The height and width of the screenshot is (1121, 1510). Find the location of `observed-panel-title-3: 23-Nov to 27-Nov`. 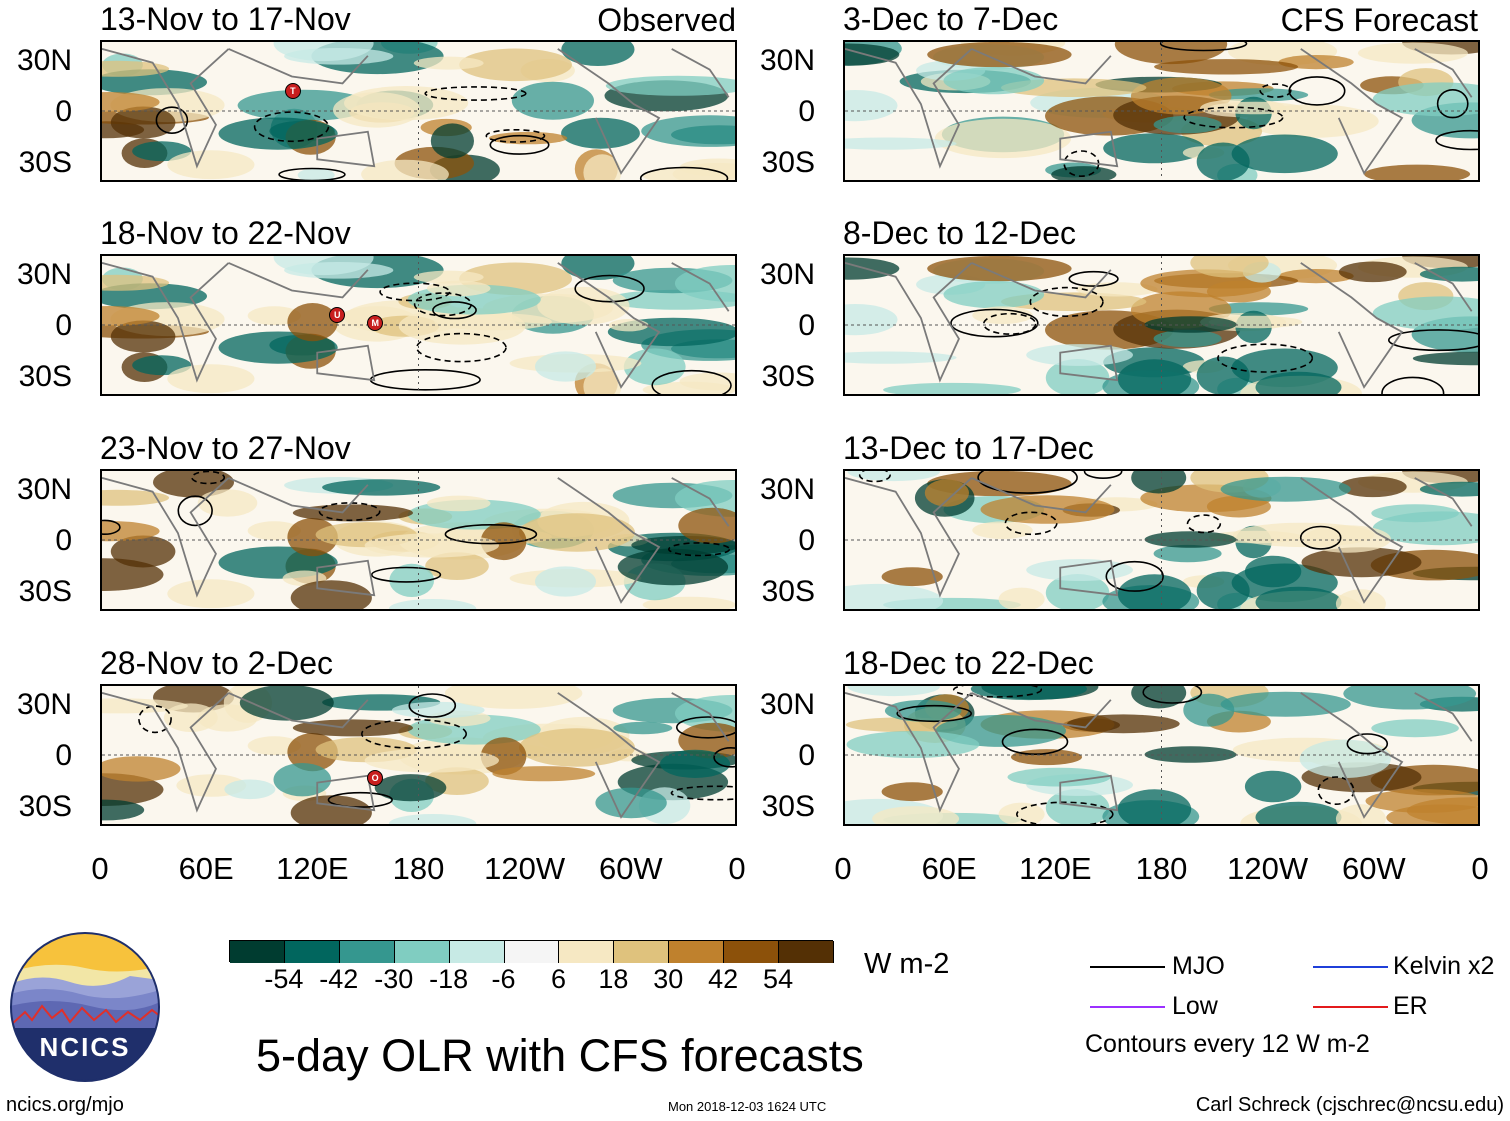

observed-panel-title-3: 23-Nov to 27-Nov is located at coordinates (225, 448).